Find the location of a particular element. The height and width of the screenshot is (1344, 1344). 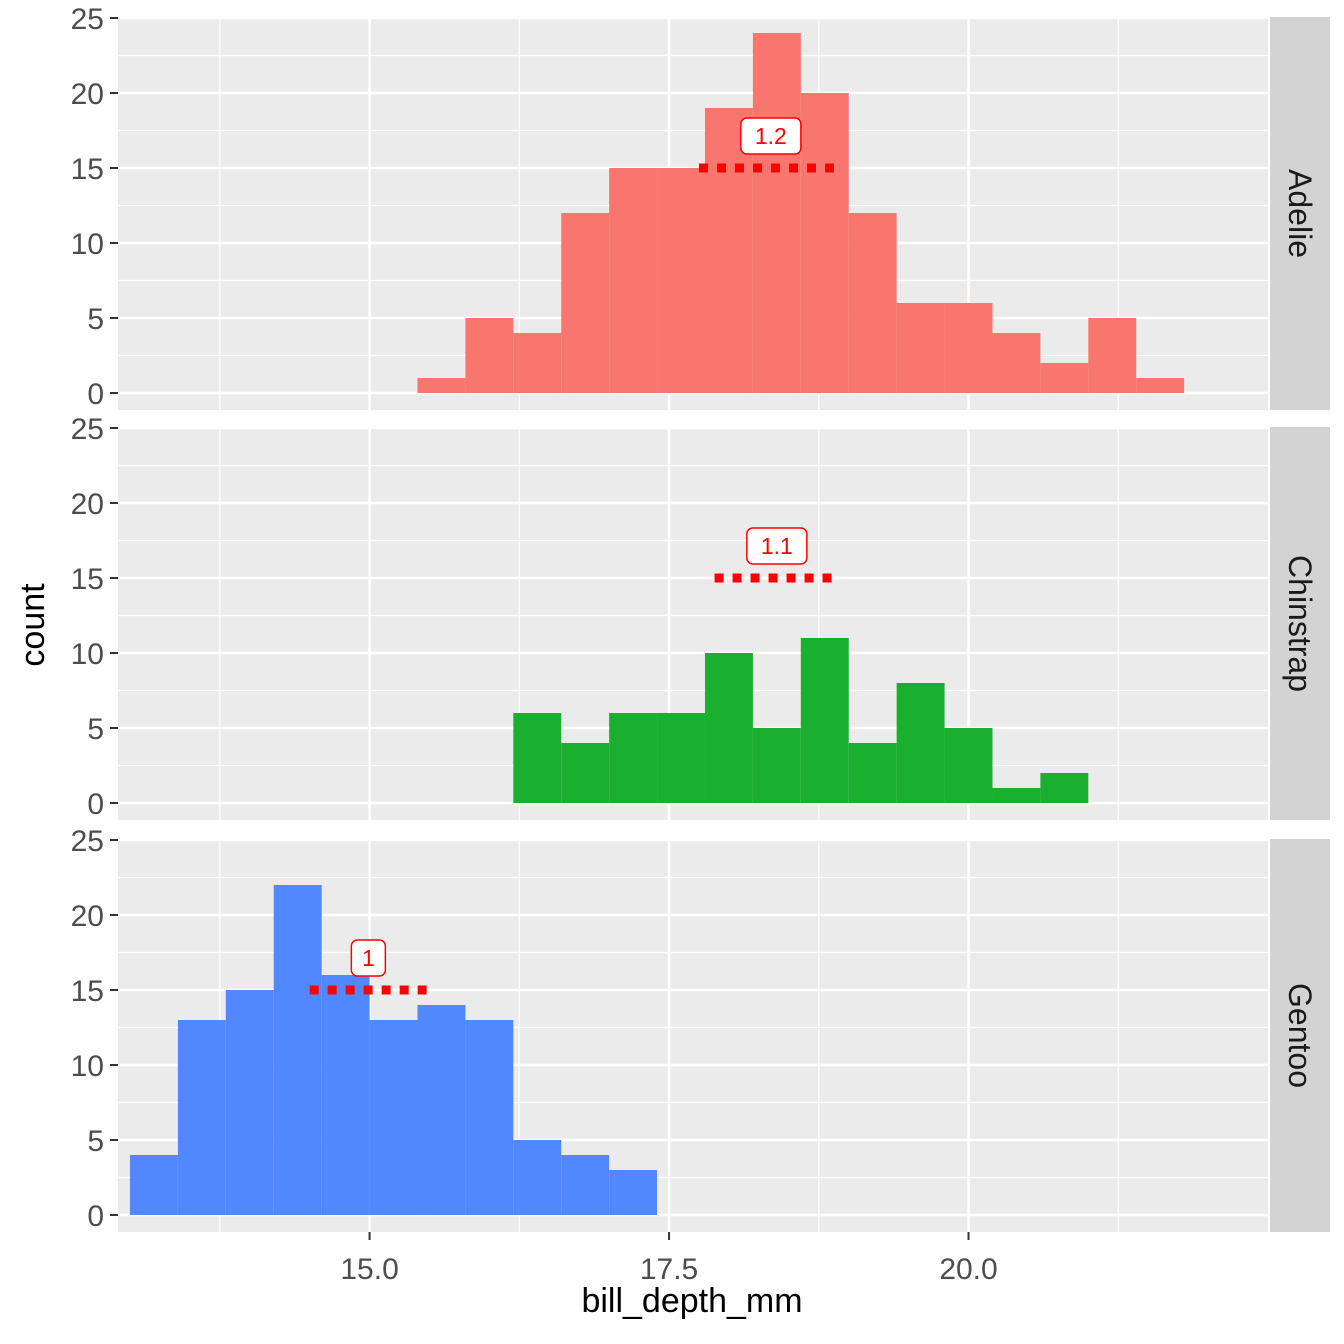

facet-strip-label: Adelie is located at coordinates (1300, 213).